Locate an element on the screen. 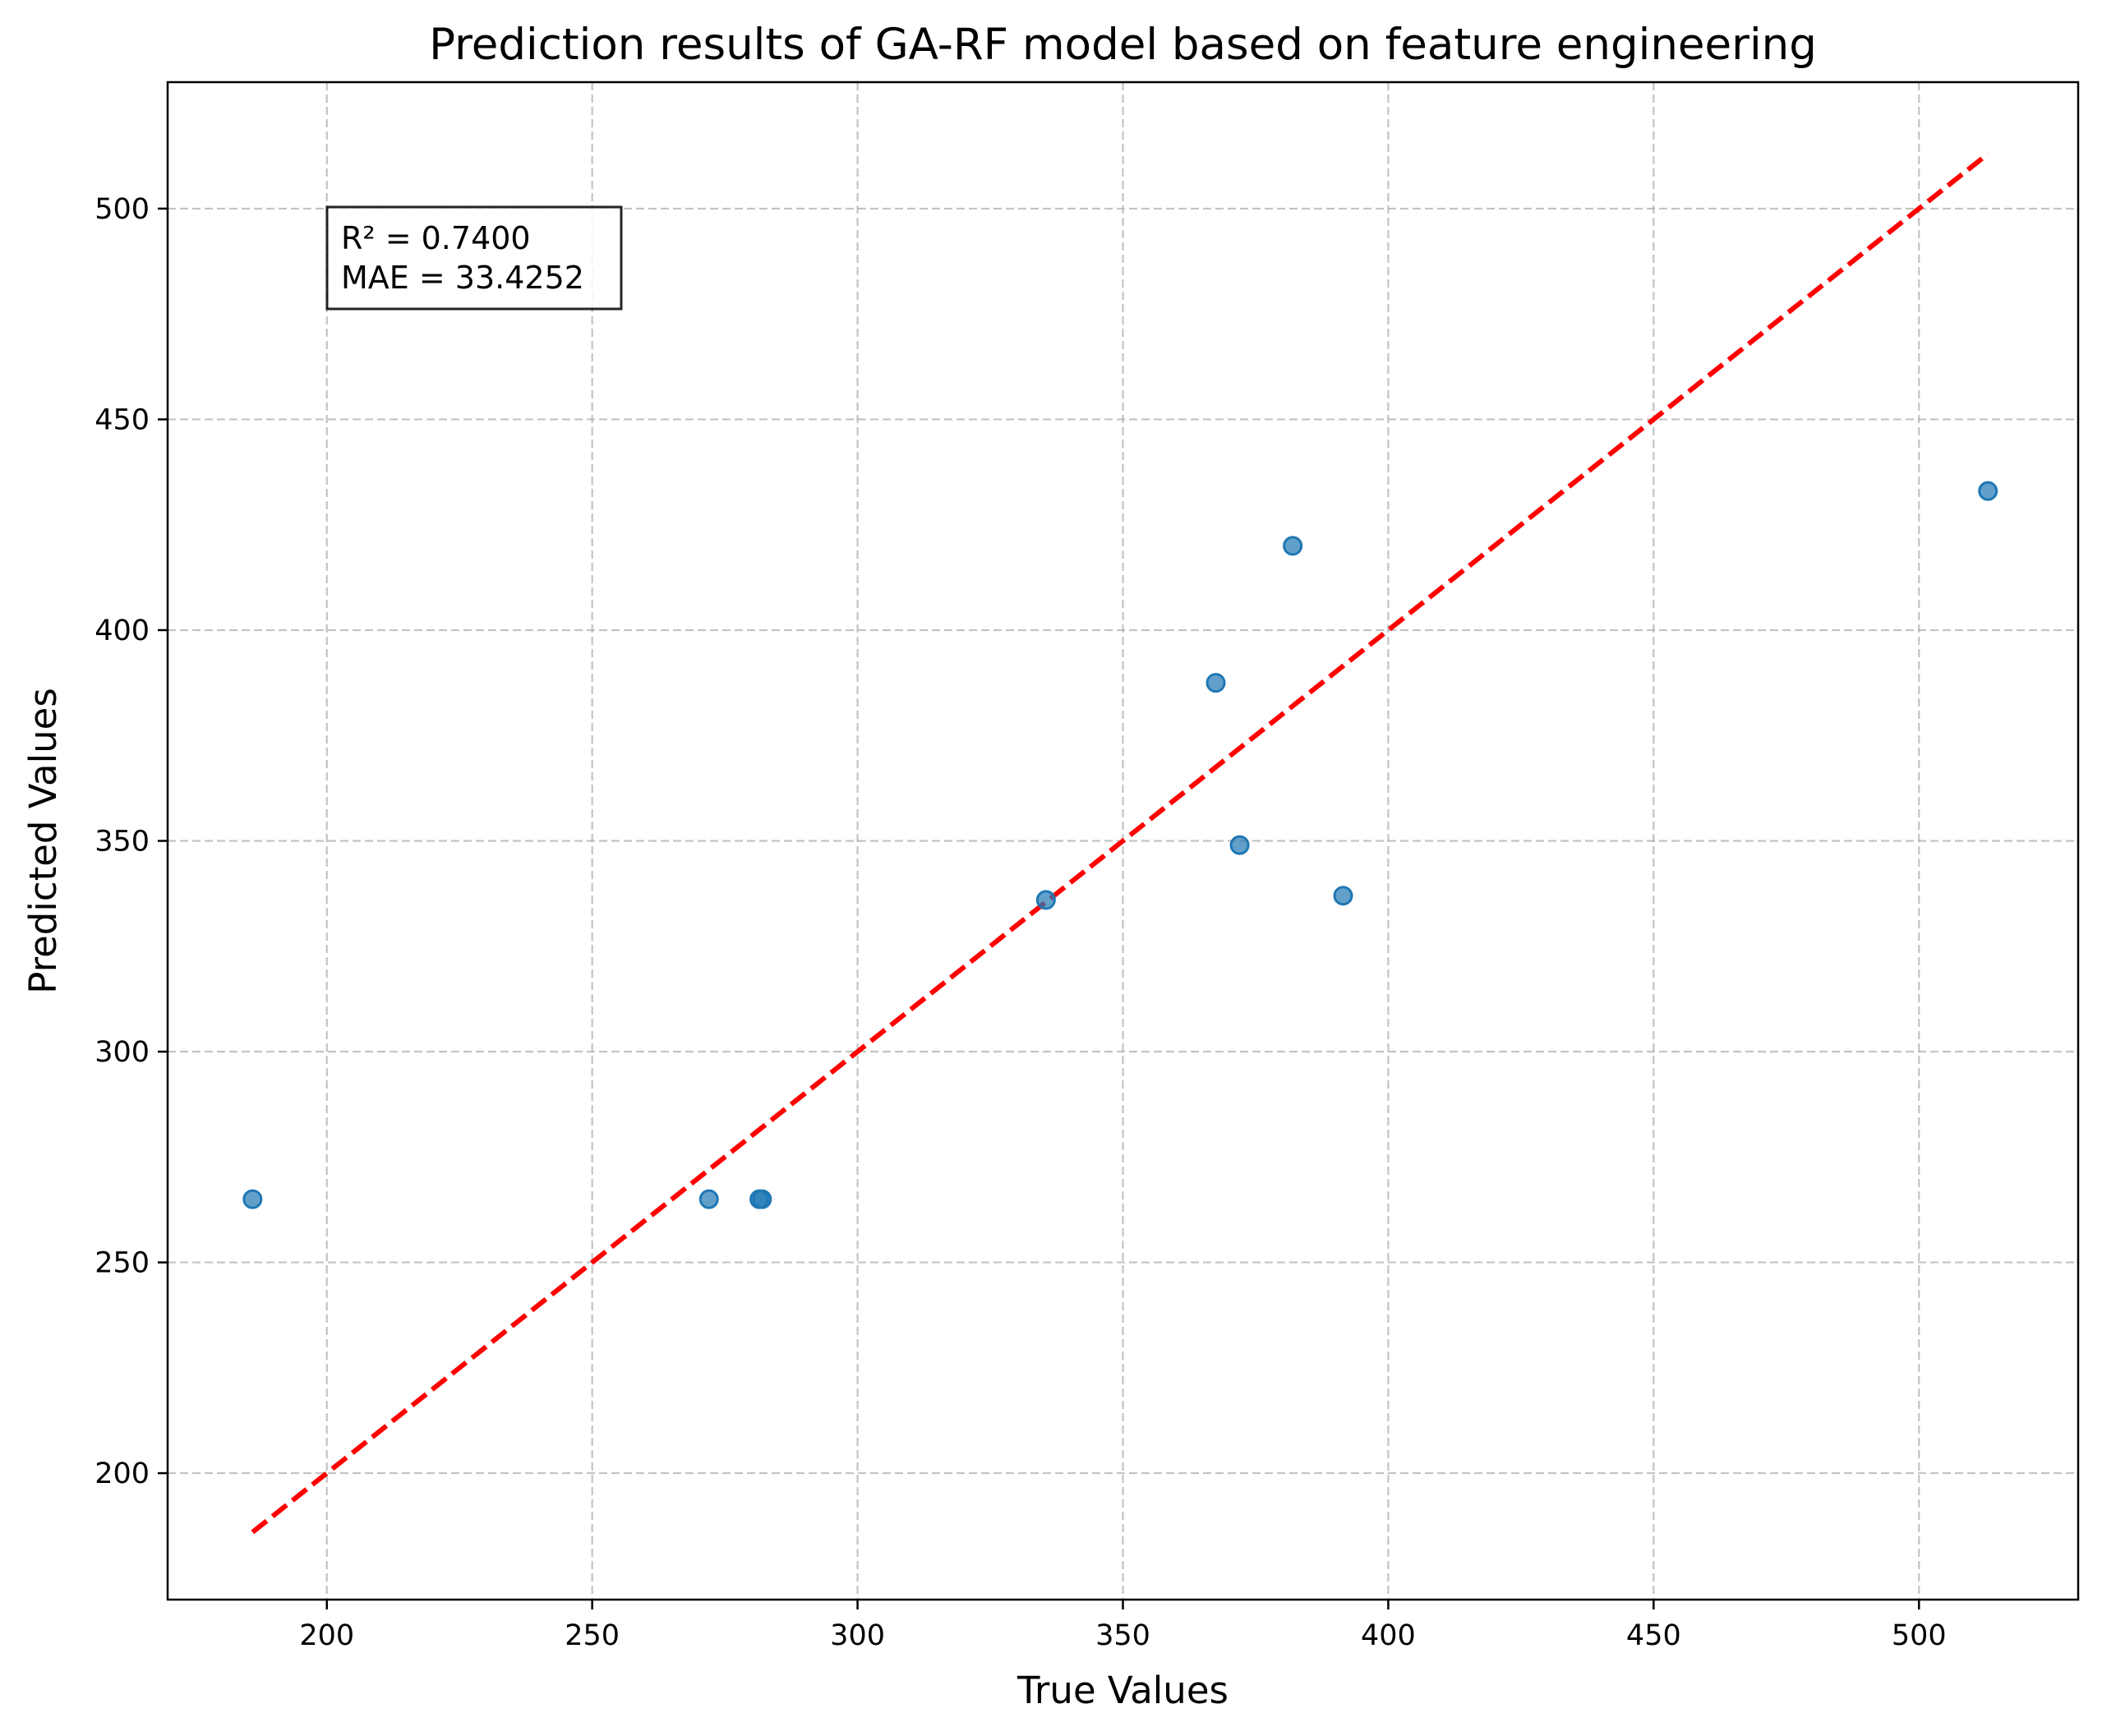  x-axis-label: True Values is located at coordinates (1122, 1691).